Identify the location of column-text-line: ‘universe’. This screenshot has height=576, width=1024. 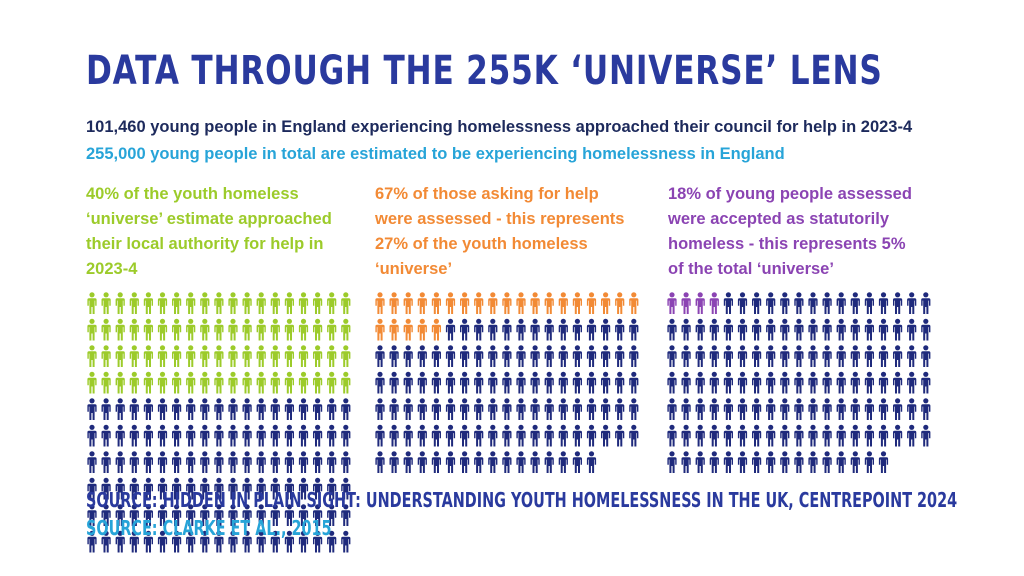
(414, 269).